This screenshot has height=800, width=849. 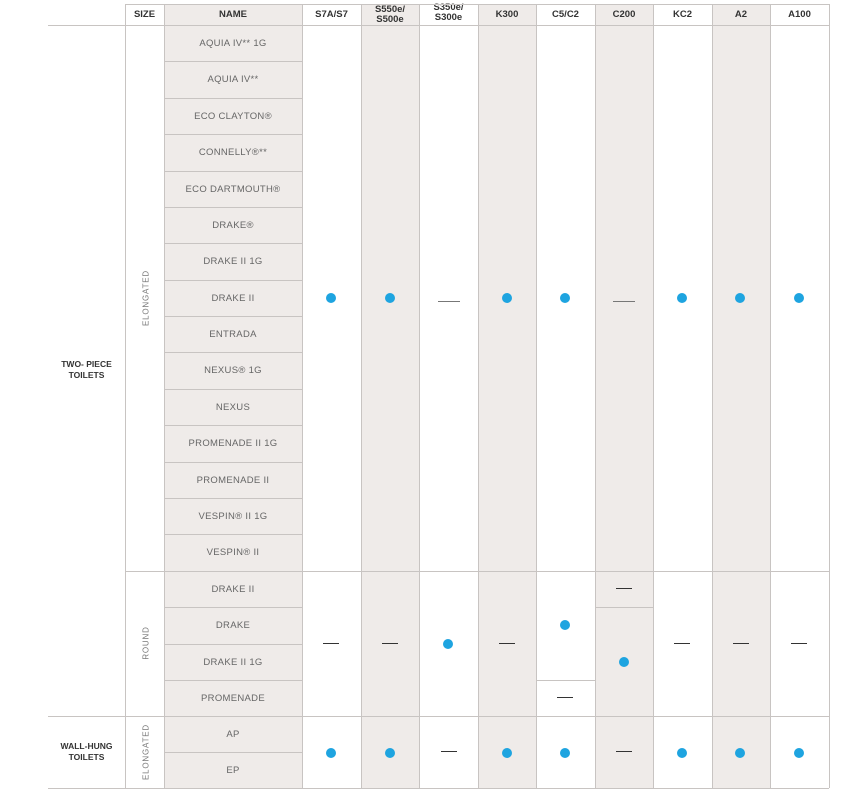 I want to click on table-top-border, so click(x=477, y=4).